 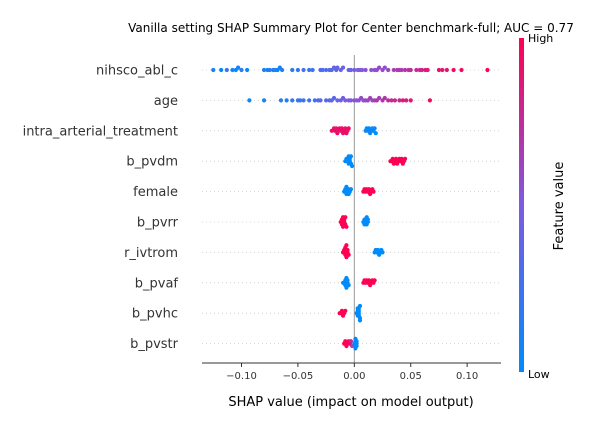 I want to click on colorbar-high-label: High, so click(x=540, y=38).